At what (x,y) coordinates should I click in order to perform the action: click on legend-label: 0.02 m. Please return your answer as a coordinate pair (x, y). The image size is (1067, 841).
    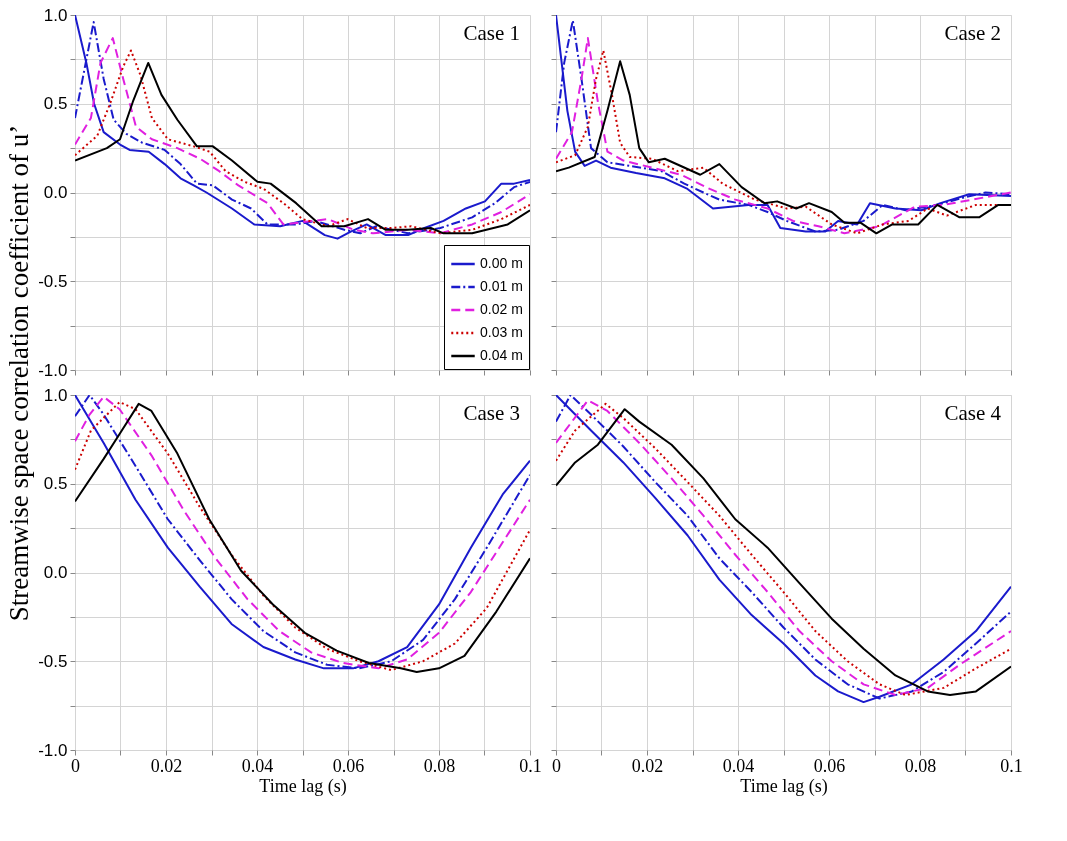
    Looking at the image, I should click on (501, 309).